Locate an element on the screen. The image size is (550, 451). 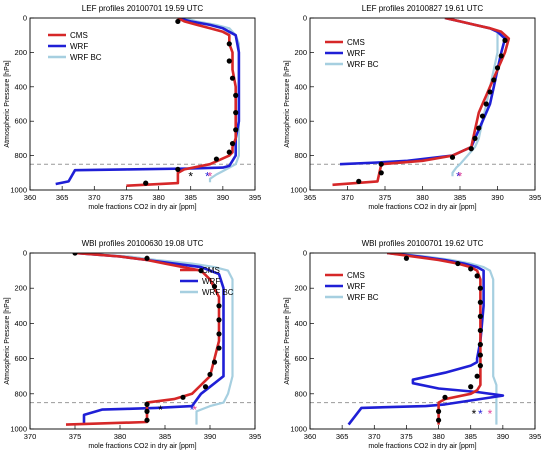
chart-title: LEF profiles 20100701 19.59 UTC is located at coordinates (143, 8).